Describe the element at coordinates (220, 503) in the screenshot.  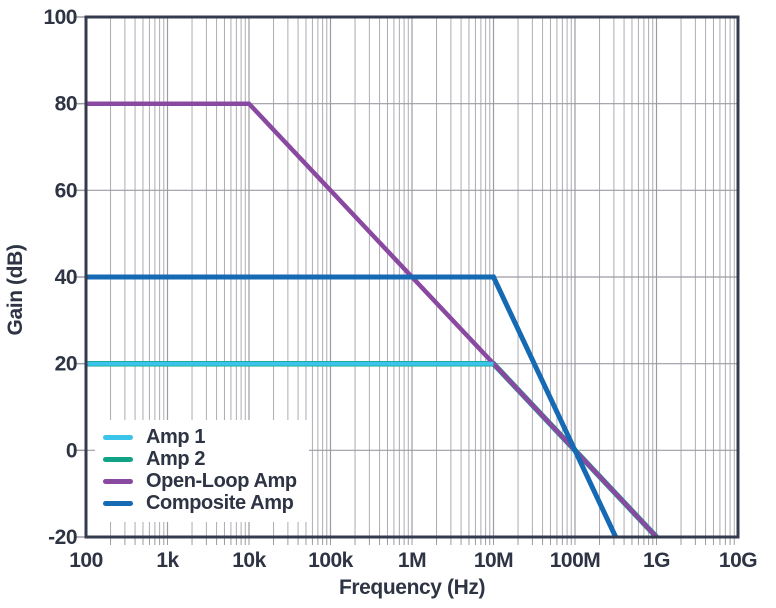
I see `legend-item-label: Composite Amp` at that location.